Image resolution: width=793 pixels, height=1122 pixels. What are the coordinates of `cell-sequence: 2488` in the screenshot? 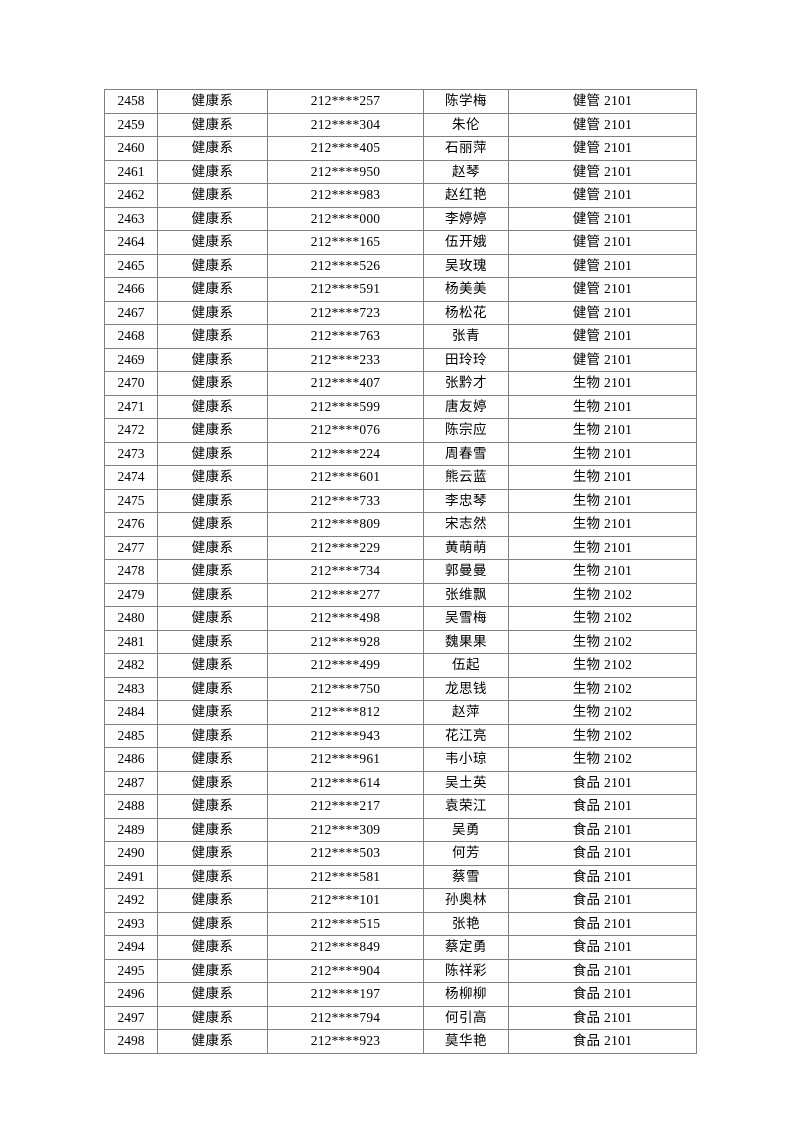 It's located at (131, 806).